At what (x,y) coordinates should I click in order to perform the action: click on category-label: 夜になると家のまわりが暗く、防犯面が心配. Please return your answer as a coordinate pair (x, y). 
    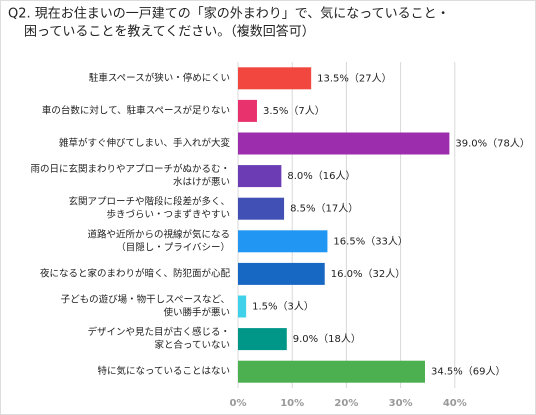
    Looking at the image, I should click on (135, 273).